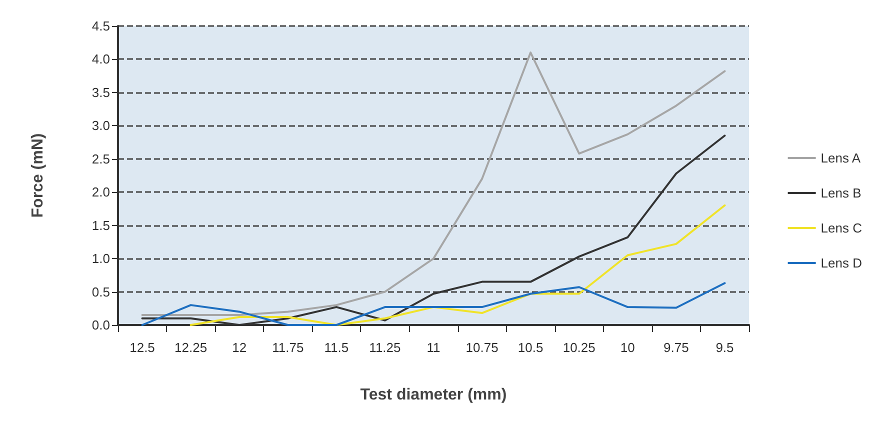  I want to click on x-axis-title: Test diameter (mm), so click(433, 395).